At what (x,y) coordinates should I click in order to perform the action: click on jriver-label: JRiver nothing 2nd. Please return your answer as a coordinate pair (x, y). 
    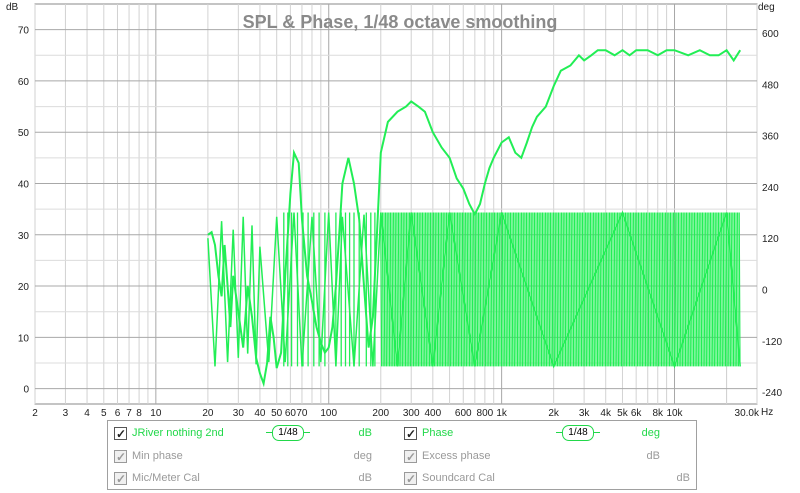
    Looking at the image, I should click on (178, 433).